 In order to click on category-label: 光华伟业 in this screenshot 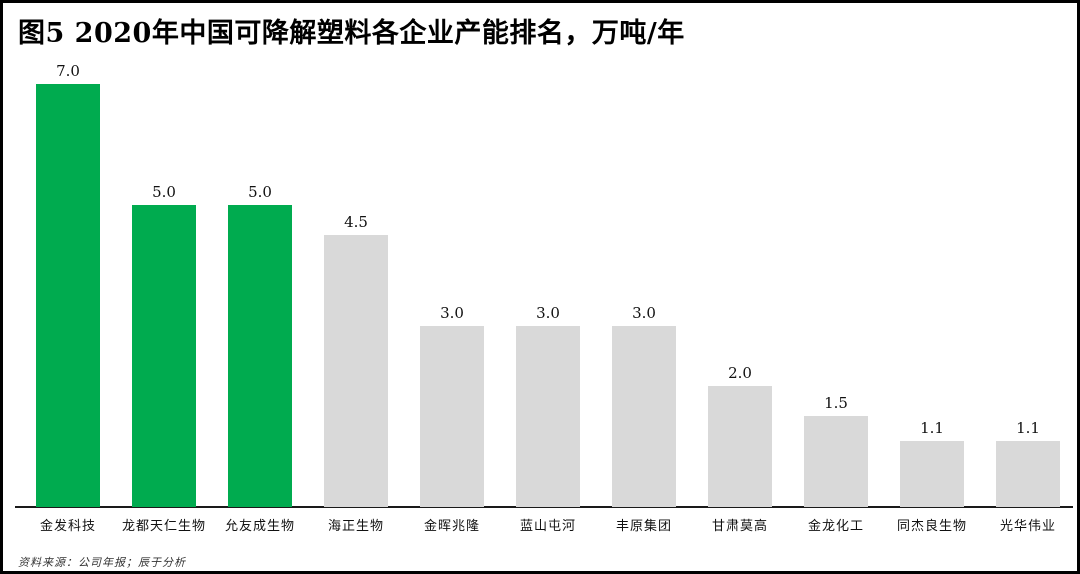, I will do `click(1028, 526)`.